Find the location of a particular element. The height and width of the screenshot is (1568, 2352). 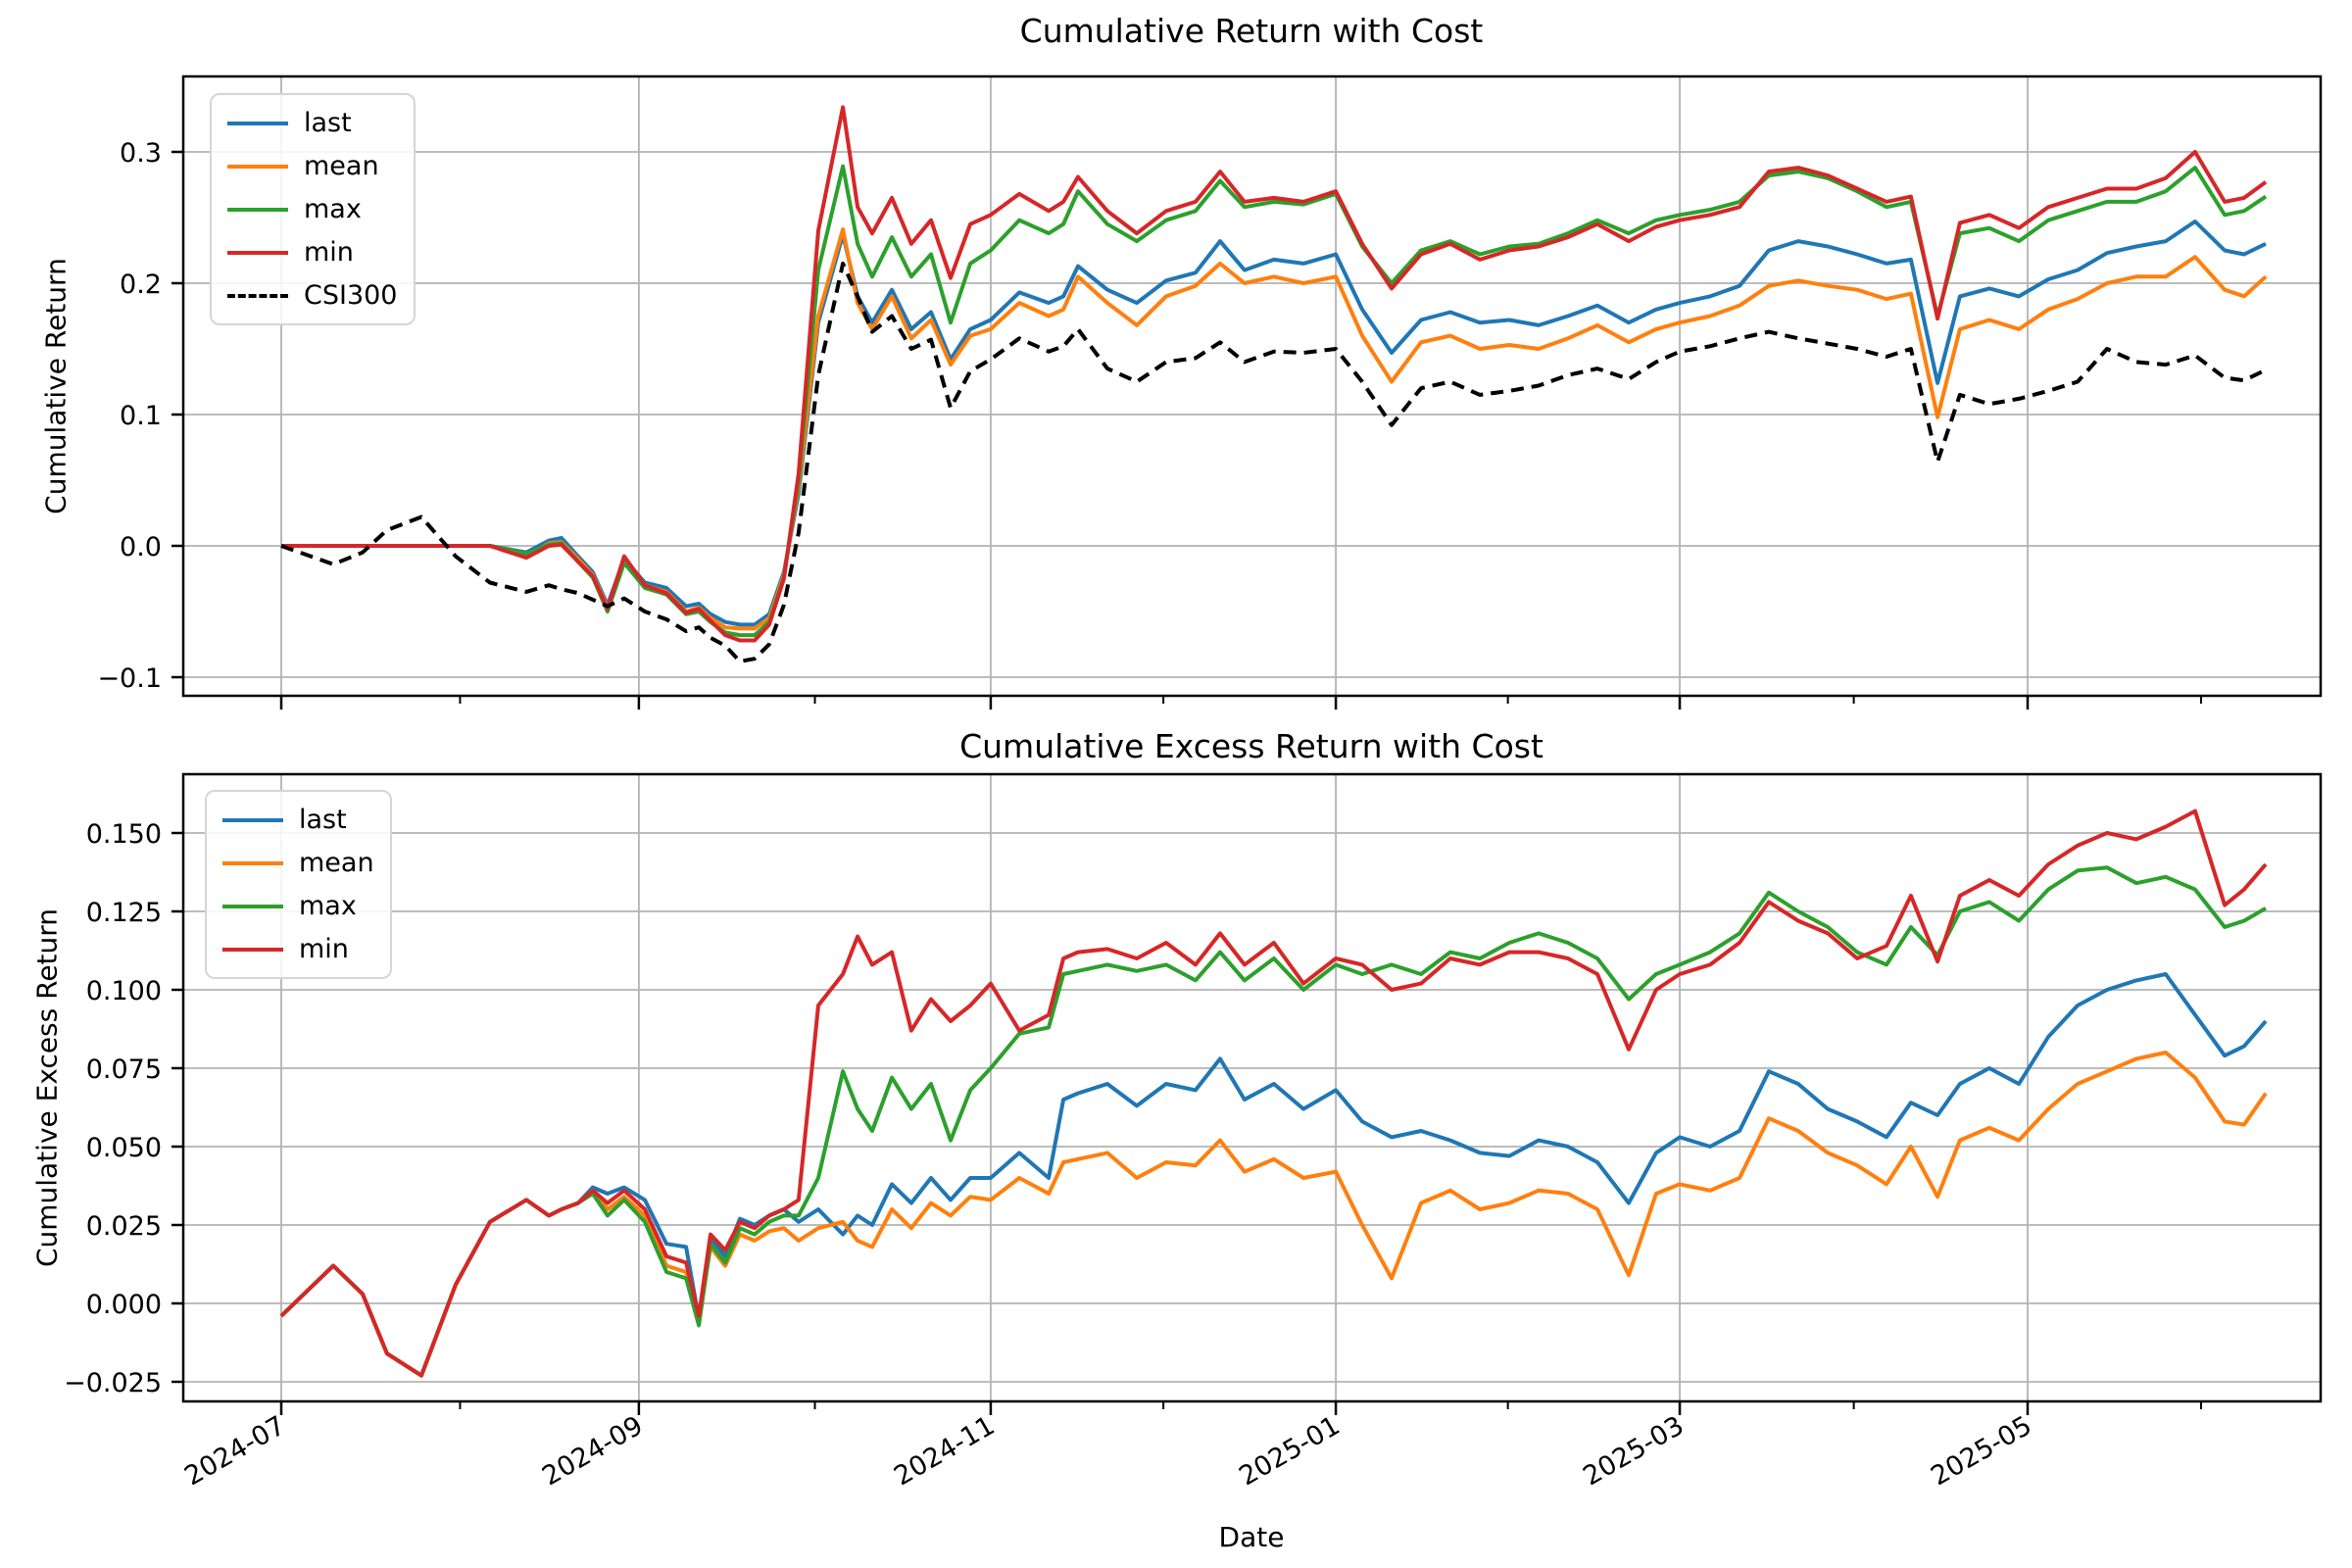

top-chart-legend: last mean max min CSI300 is located at coordinates (313, 209).